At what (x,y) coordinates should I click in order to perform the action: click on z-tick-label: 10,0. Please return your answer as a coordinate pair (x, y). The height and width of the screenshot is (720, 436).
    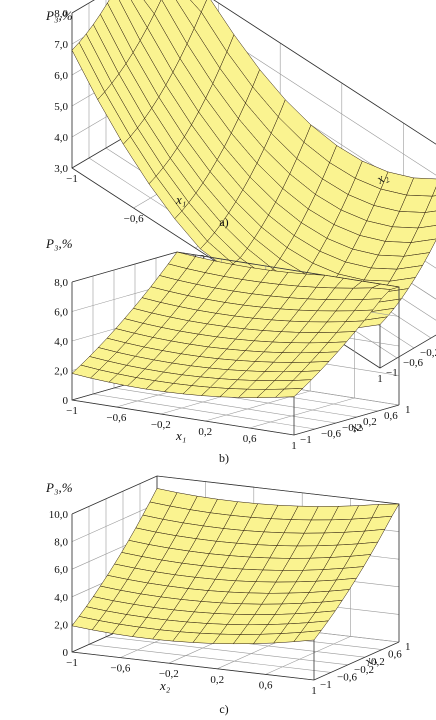
    Looking at the image, I should click on (59, 515).